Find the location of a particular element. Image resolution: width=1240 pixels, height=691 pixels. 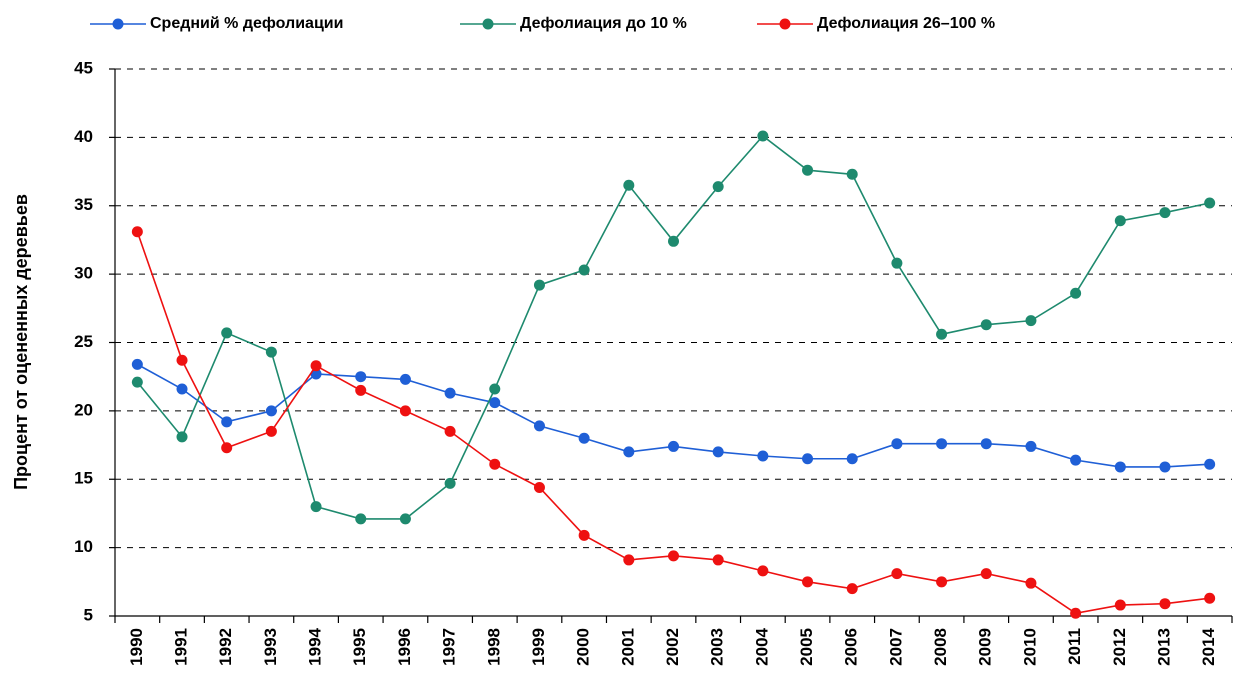

x-tick-label: 1990 is located at coordinates (136, 647).